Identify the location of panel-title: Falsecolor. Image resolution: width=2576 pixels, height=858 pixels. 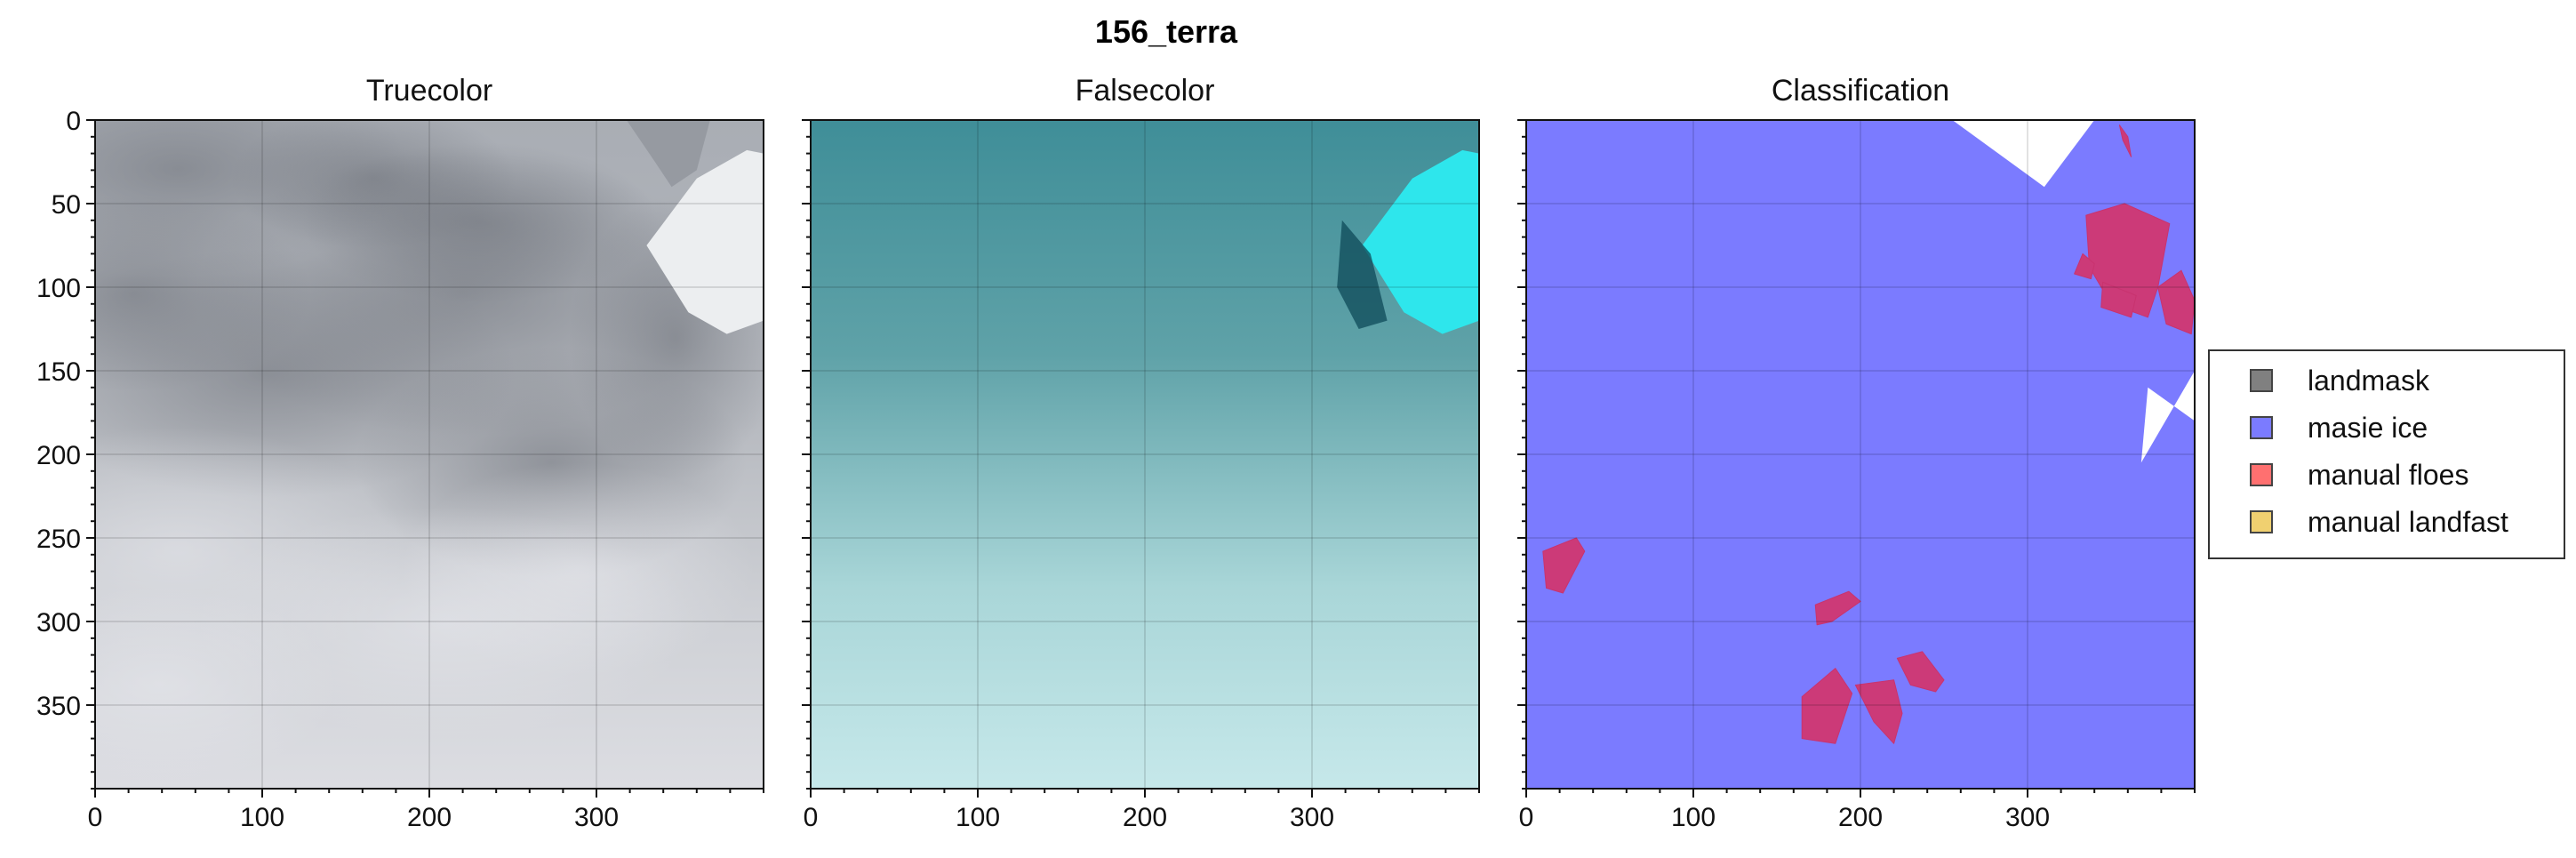
(1145, 91).